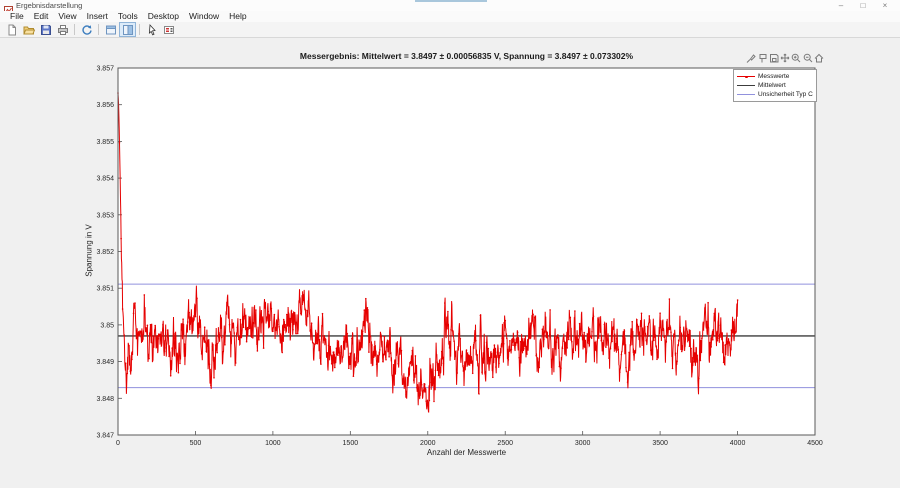 Image resolution: width=900 pixels, height=488 pixels. Describe the element at coordinates (105, 289) in the screenshot. I see `y-tick-label: 3.851` at that location.